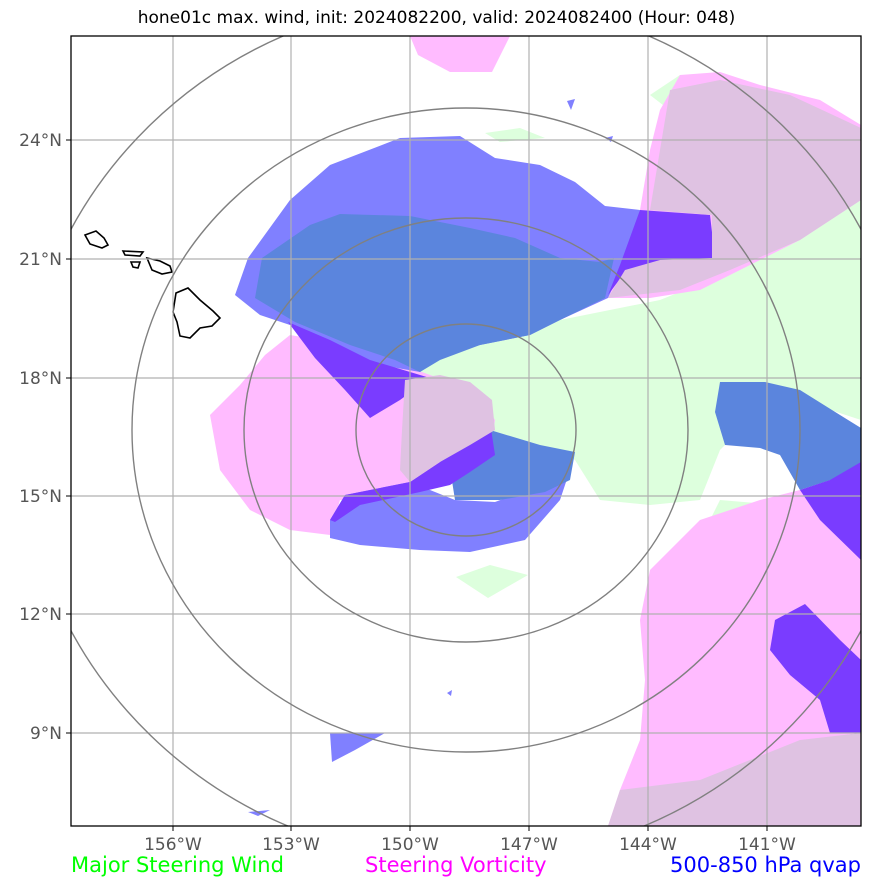 The height and width of the screenshot is (891, 873). What do you see at coordinates (46, 734) in the screenshot?
I see `lat-label: 9°N` at bounding box center [46, 734].